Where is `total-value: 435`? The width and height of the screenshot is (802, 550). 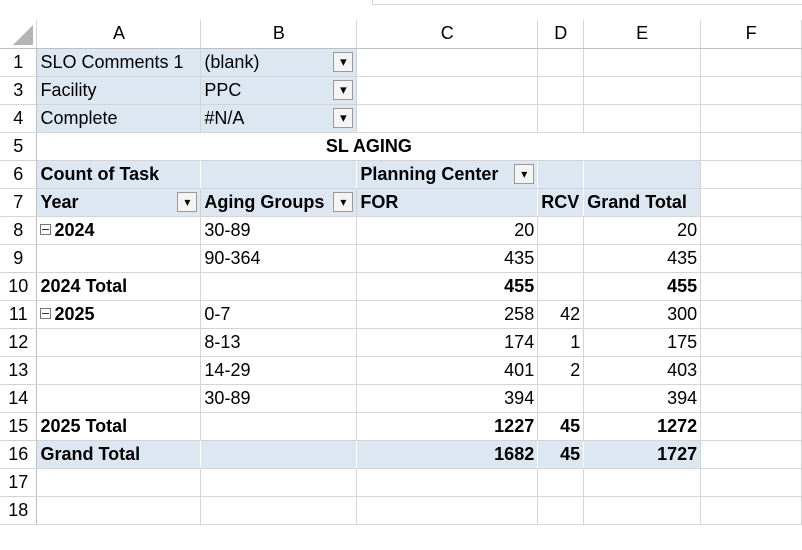 total-value: 435 is located at coordinates (642, 258).